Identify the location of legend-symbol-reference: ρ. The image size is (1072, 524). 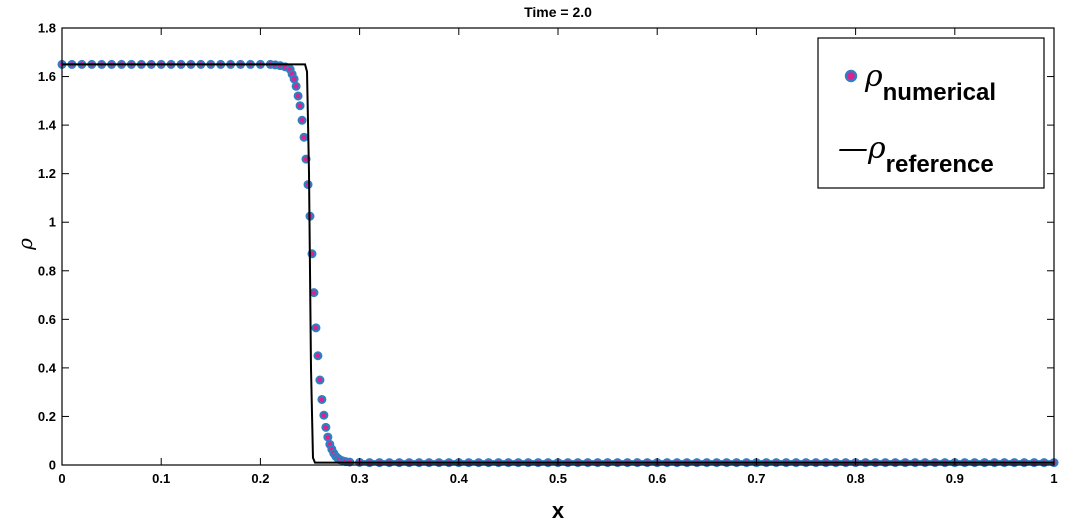
(876, 148).